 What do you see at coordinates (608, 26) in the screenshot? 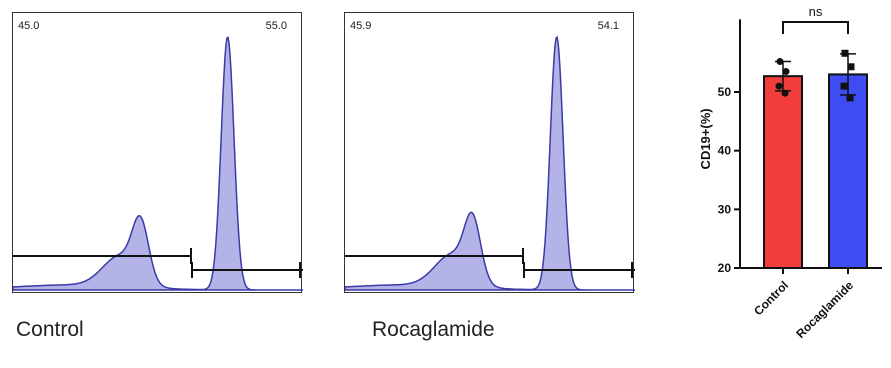
I see `gate-label-right-rocaglamide: 54.1` at bounding box center [608, 26].